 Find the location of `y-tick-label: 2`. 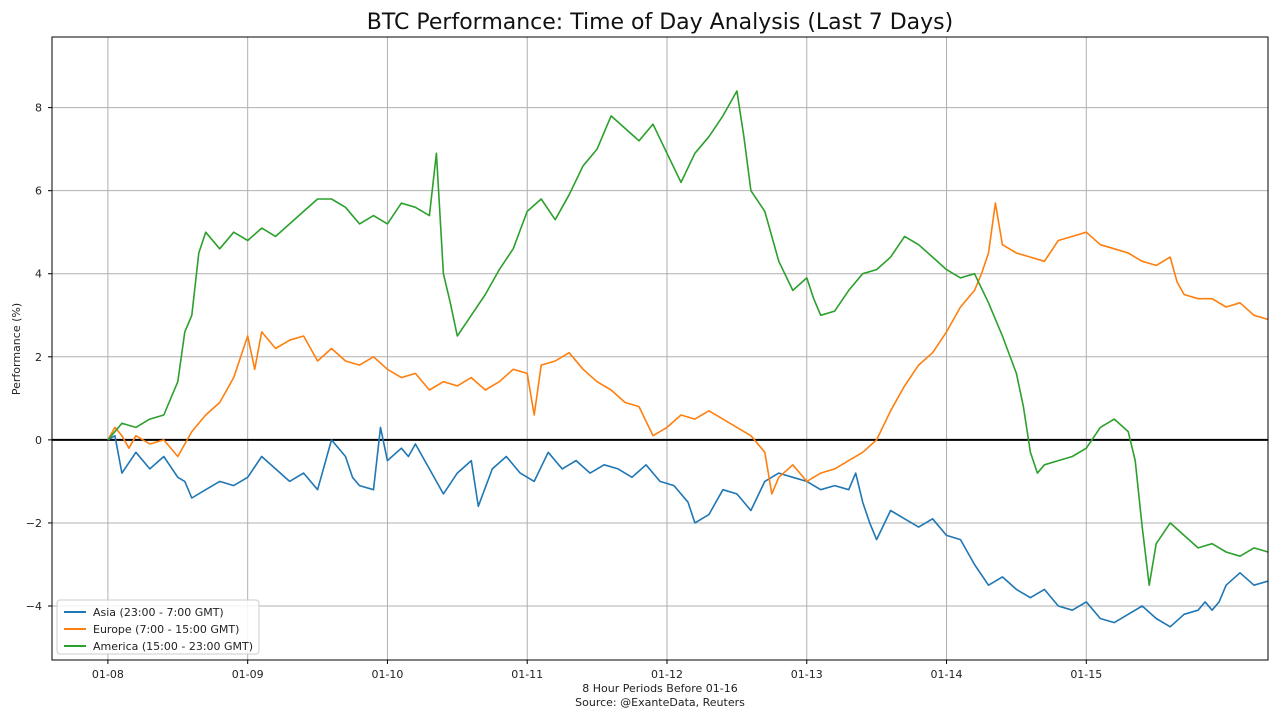

y-tick-label: 2 is located at coordinates (38, 357).